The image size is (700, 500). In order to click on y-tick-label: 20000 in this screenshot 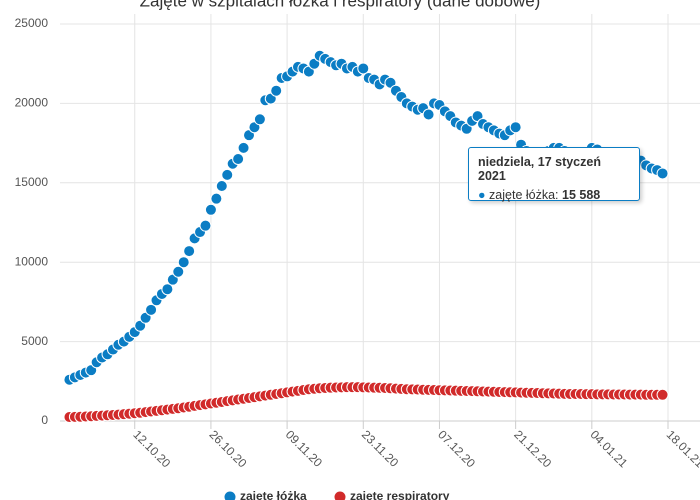, I will do `click(32, 103)`.